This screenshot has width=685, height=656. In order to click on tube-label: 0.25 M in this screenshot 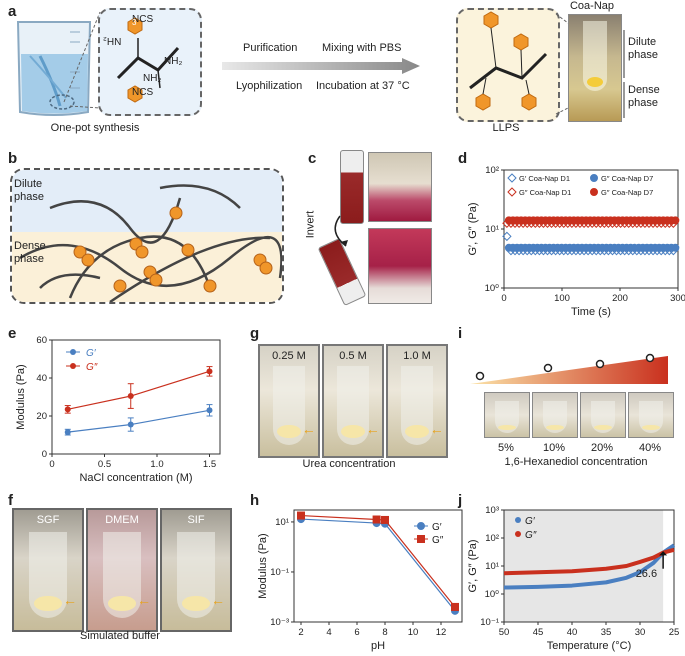, I will do `click(289, 356)`.